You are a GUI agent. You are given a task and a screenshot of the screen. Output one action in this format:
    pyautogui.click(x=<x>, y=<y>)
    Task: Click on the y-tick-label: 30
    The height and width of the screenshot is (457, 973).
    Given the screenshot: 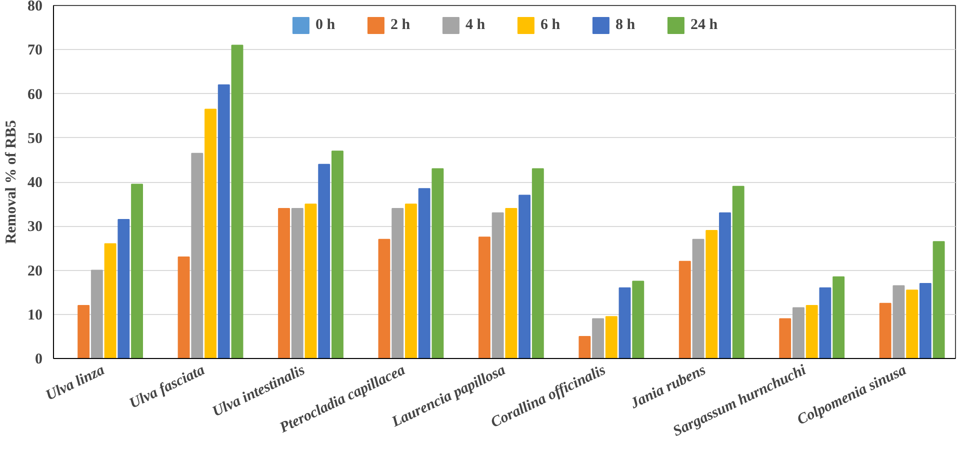 What is the action you would take?
    pyautogui.click(x=35, y=227)
    